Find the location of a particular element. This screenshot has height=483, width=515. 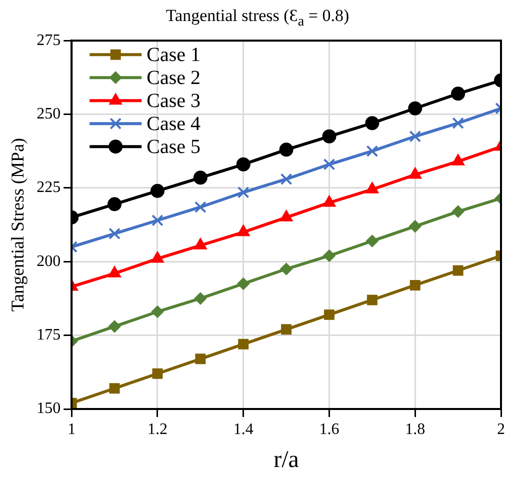

x-tick-label: 1.2 is located at coordinates (157, 429).